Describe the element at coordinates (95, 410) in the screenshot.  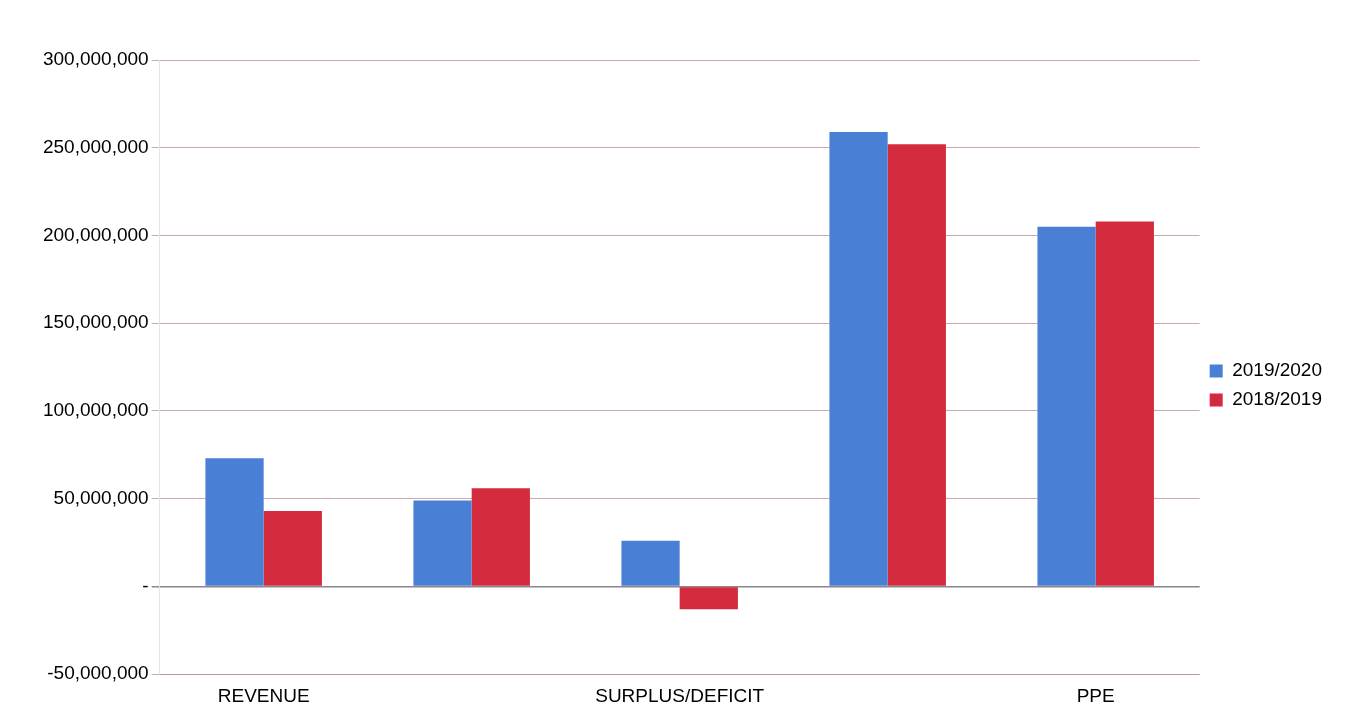
I see `y-tick-label: 100,000,000` at that location.